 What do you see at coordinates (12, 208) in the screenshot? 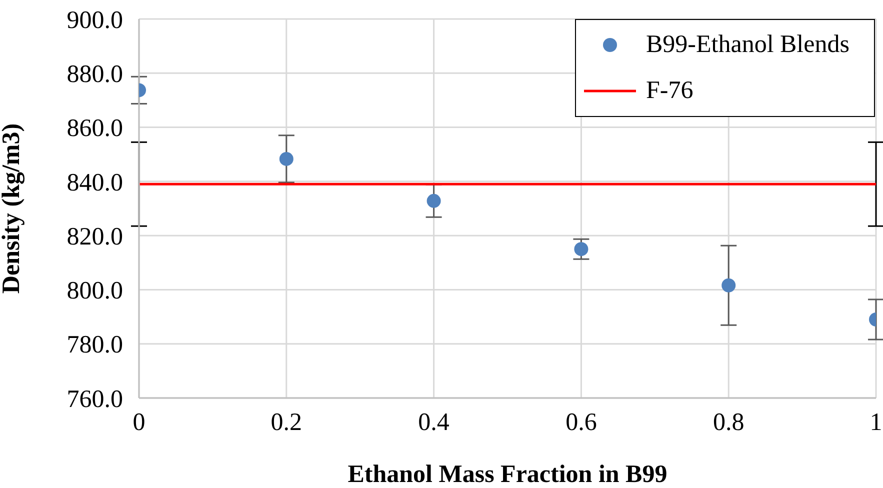
I see `y-axis-title: Density (kg/m3)` at bounding box center [12, 208].